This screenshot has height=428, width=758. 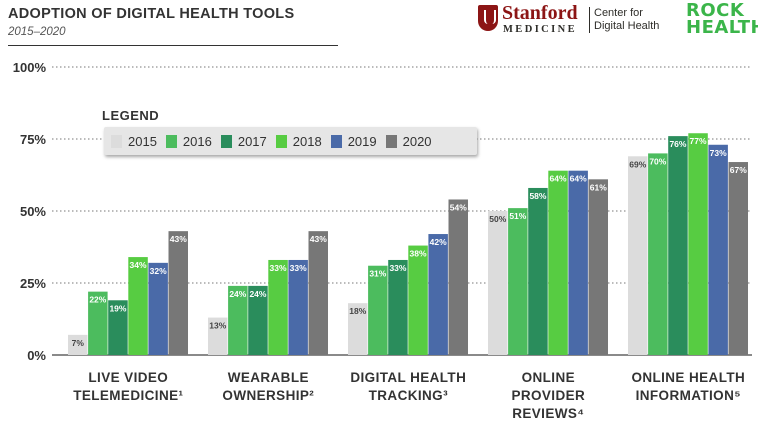 What do you see at coordinates (497, 219) in the screenshot?
I see `bar-value-label: 50%` at bounding box center [497, 219].